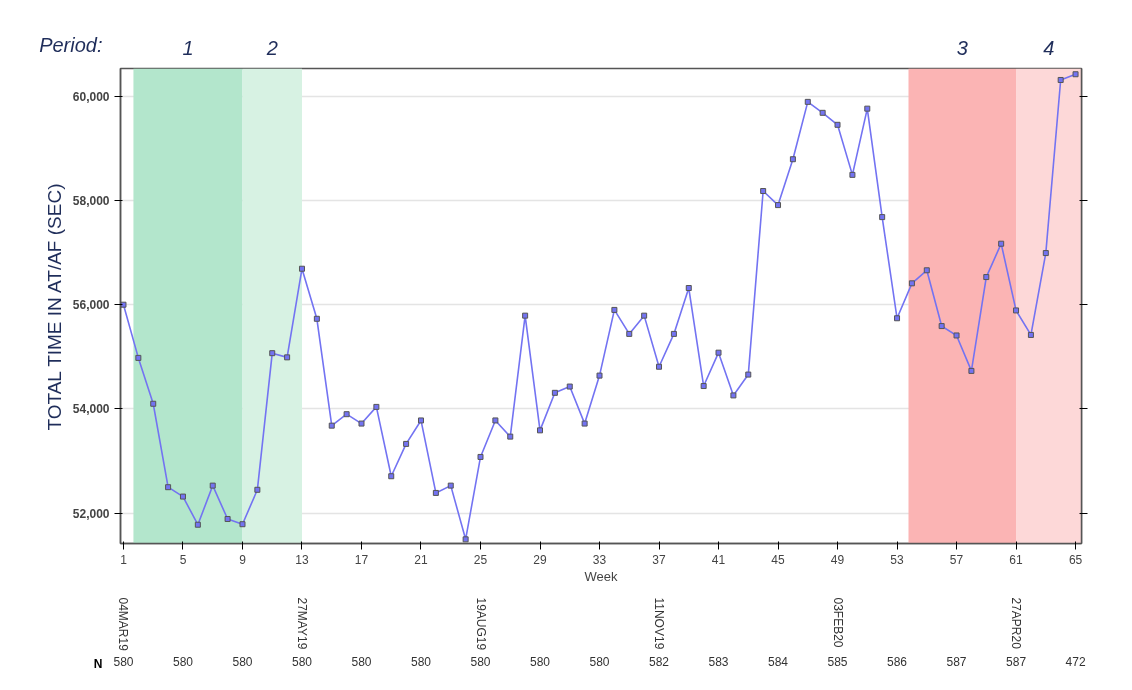  I want to click on x-axis-title: Week, so click(601, 576).